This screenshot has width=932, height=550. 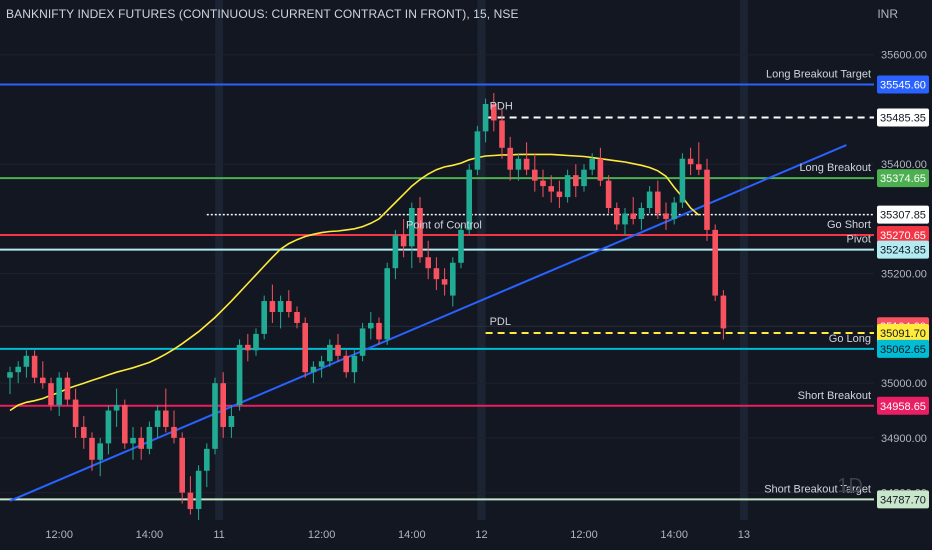 I want to click on price-badge: 35485.35, so click(x=903, y=117).